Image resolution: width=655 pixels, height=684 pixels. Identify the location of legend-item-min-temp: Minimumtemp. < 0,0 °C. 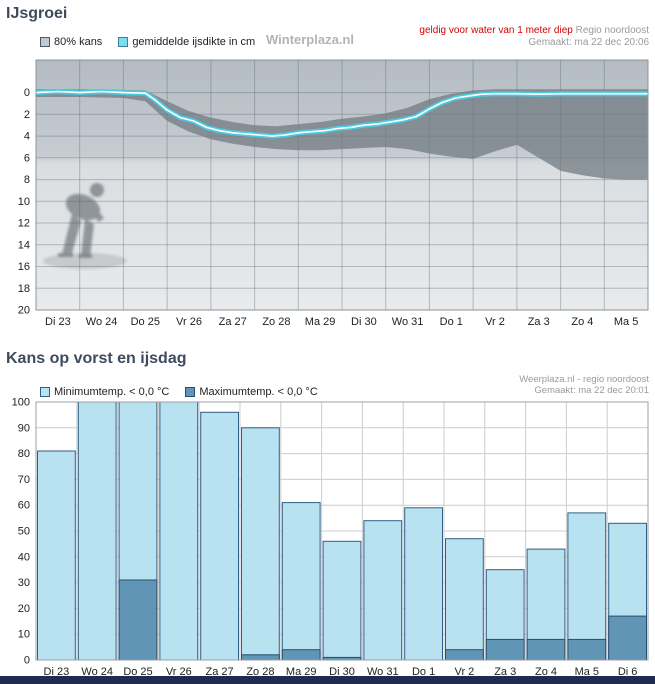
(104, 392).